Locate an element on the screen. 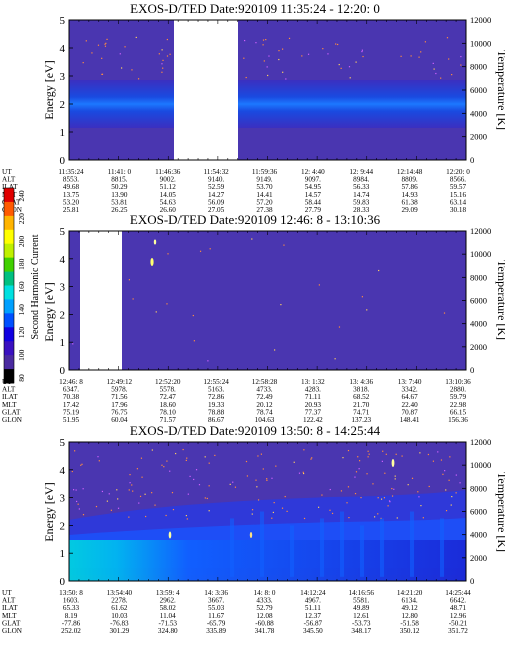 The height and width of the screenshot is (649, 505). table-cell: 14: 8: 0 is located at coordinates (265, 593).